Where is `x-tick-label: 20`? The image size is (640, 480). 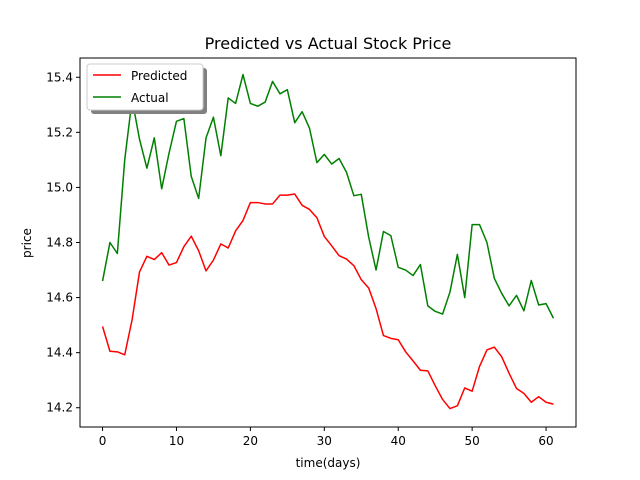 x-tick-label: 20 is located at coordinates (250, 441).